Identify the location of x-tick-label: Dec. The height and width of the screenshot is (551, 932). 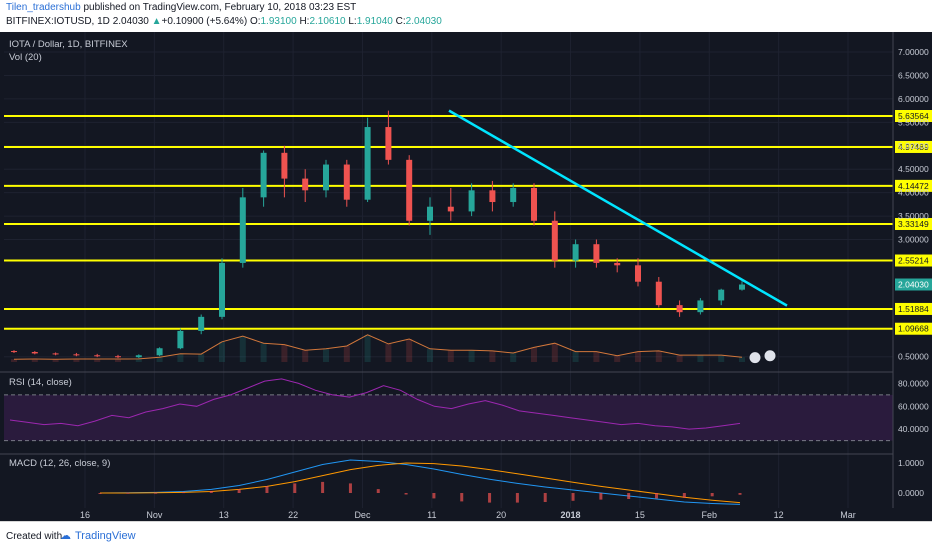
(362, 515).